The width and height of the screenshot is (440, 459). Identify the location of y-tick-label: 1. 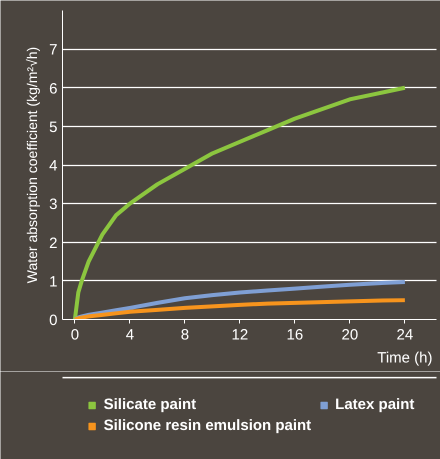
(53, 281).